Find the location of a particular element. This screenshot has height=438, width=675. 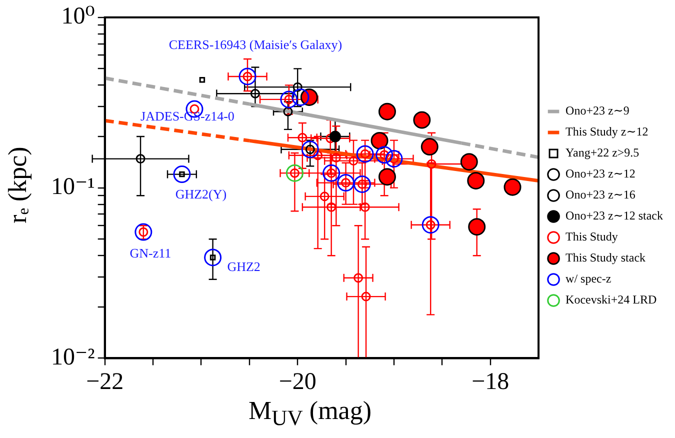

legend-label: Ono+23 z∼12 is located at coordinates (601, 173).